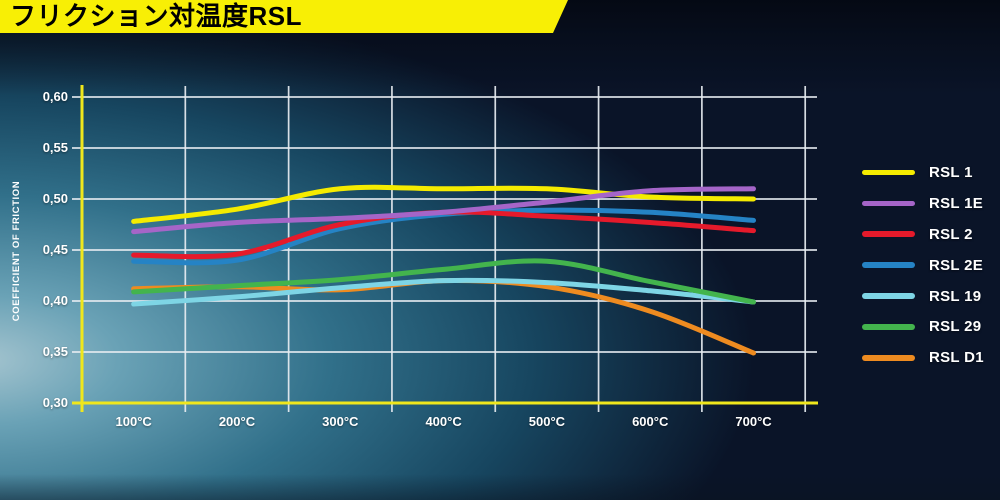  I want to click on legend-item-rsl-1e: RSL 1E, so click(923, 203).